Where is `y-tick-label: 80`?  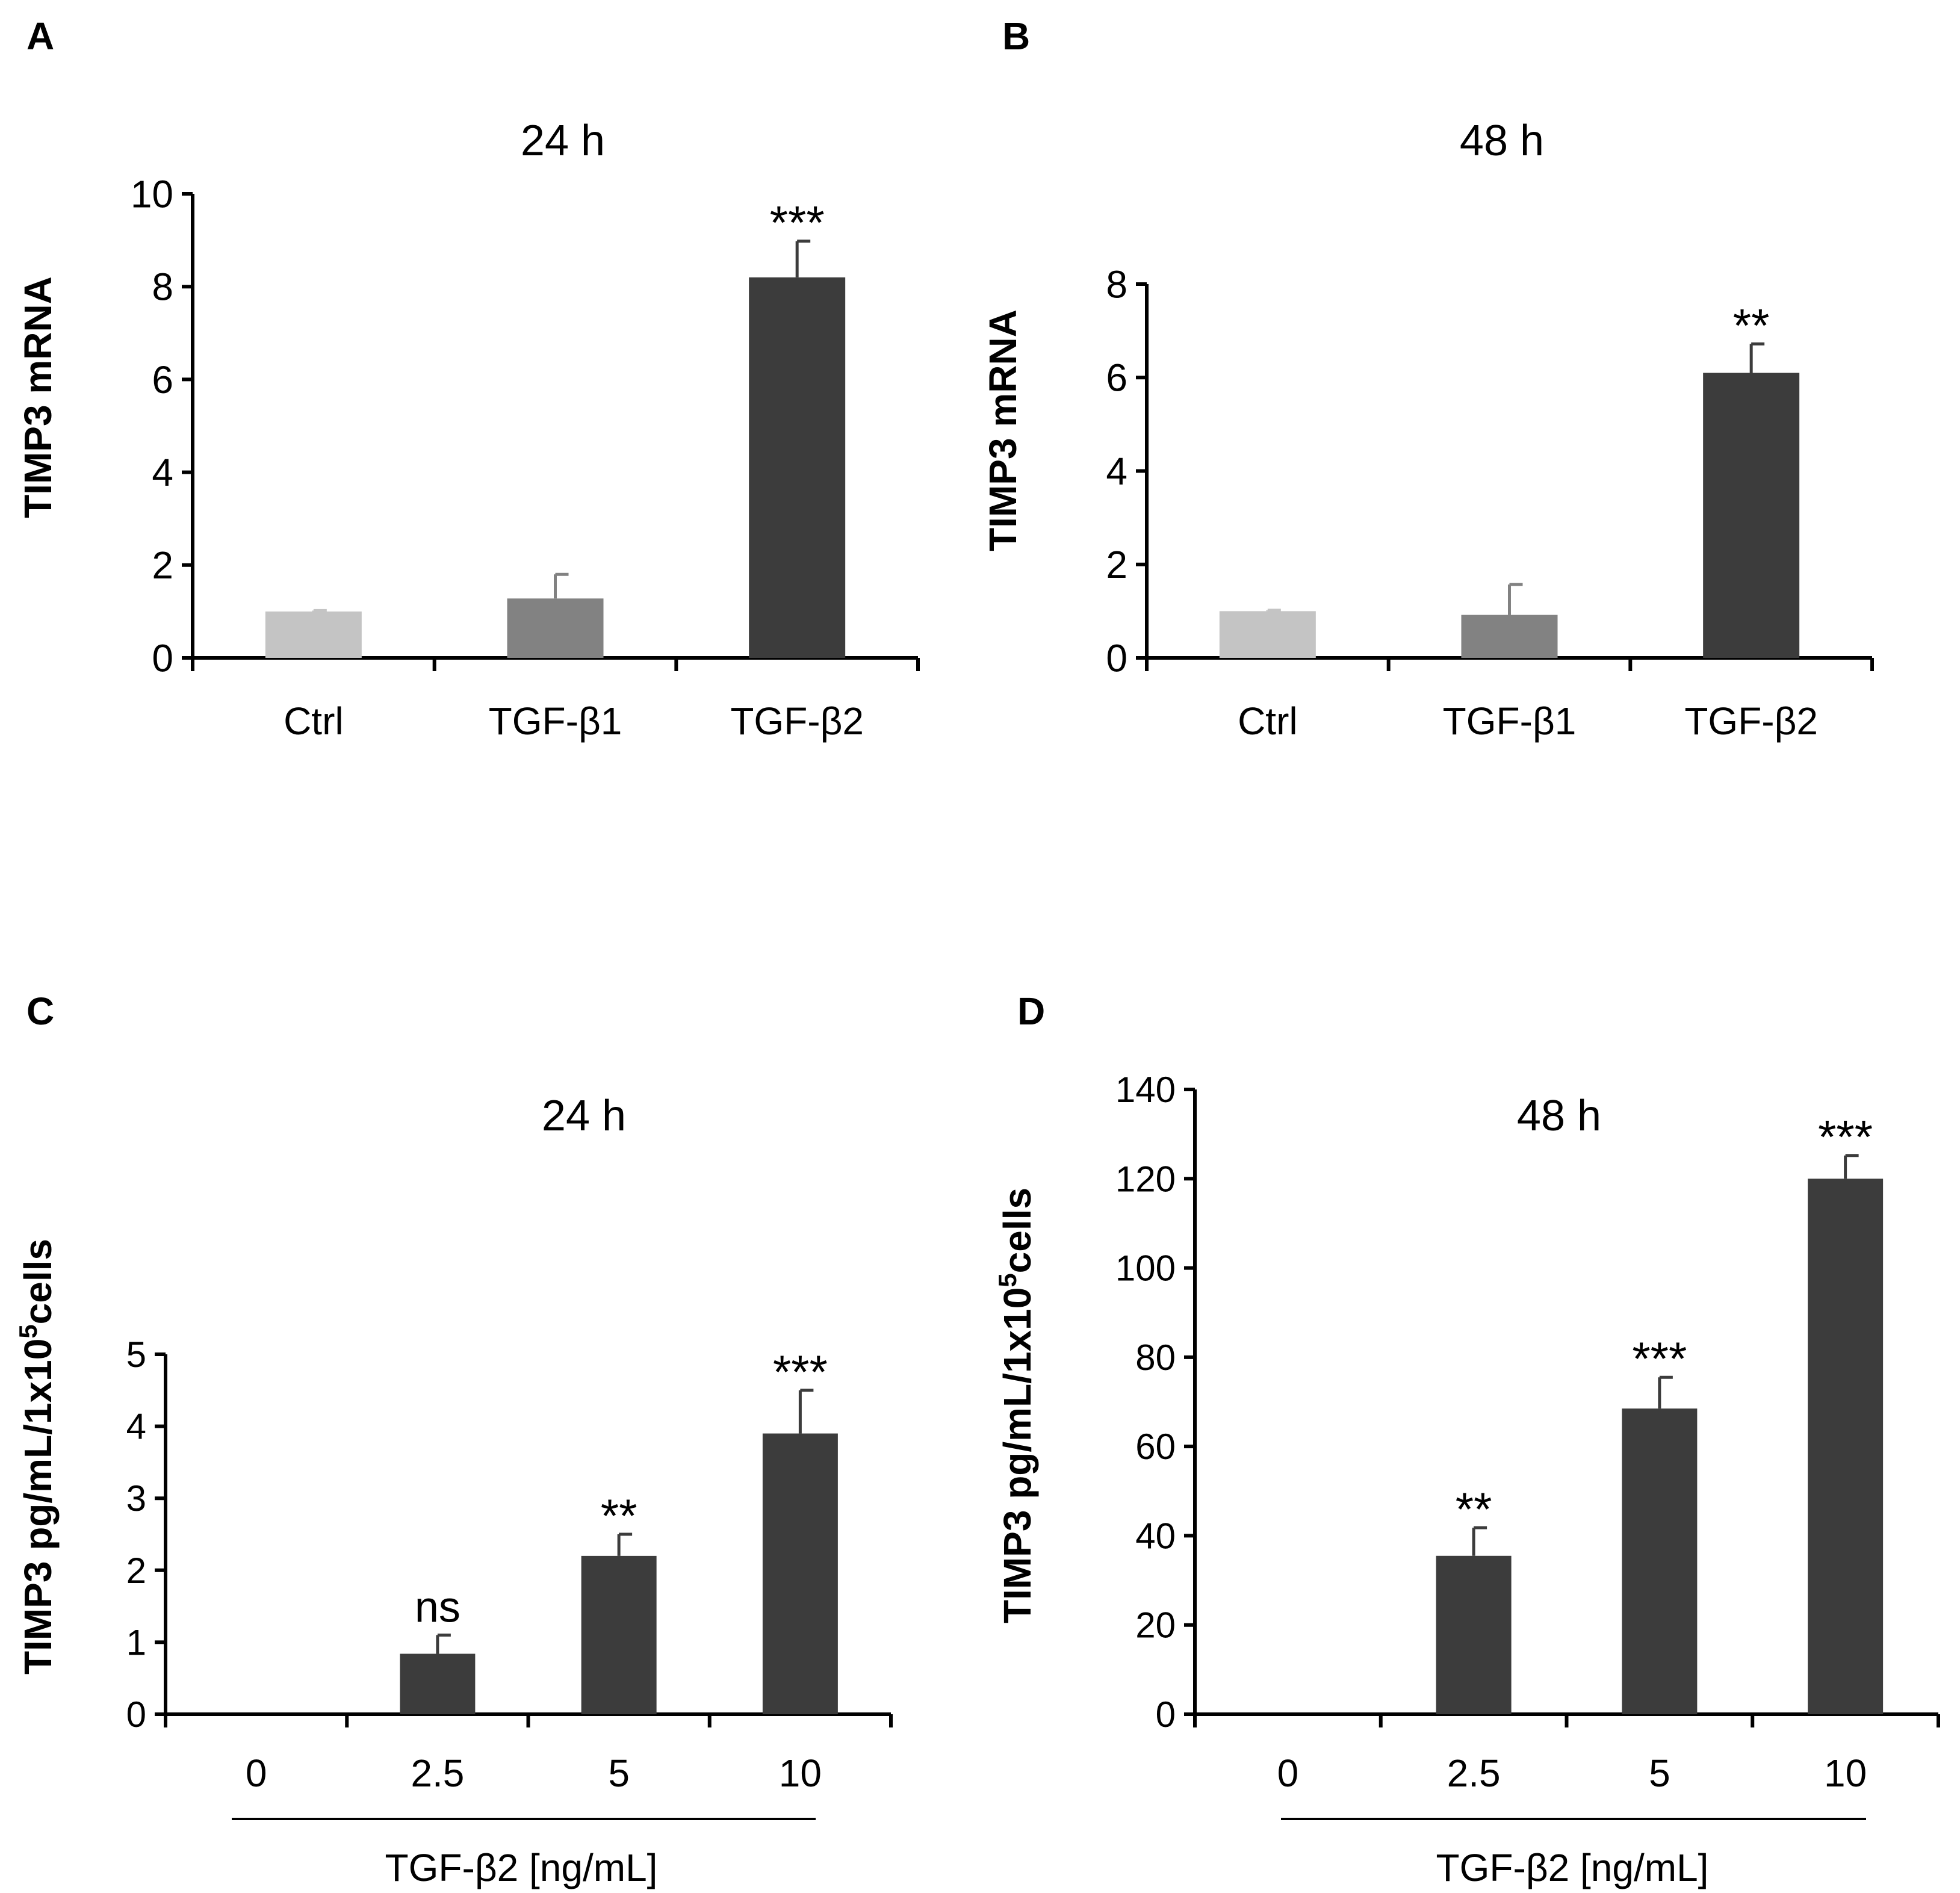 y-tick-label: 80 is located at coordinates (1155, 1357).